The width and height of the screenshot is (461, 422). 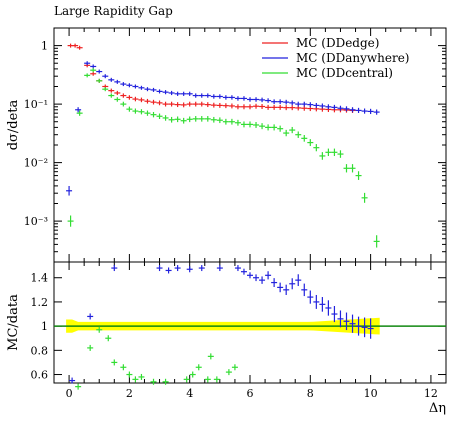 What do you see at coordinates (44, 326) in the screenshot?
I see `ratio-y-tick-label: 1` at bounding box center [44, 326].